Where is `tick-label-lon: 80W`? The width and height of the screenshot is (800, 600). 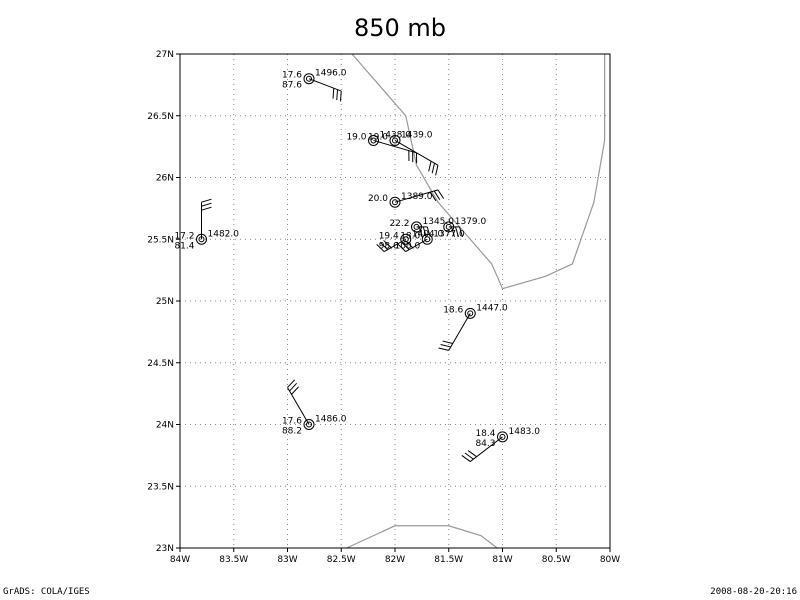 tick-label-lon: 80W is located at coordinates (610, 560).